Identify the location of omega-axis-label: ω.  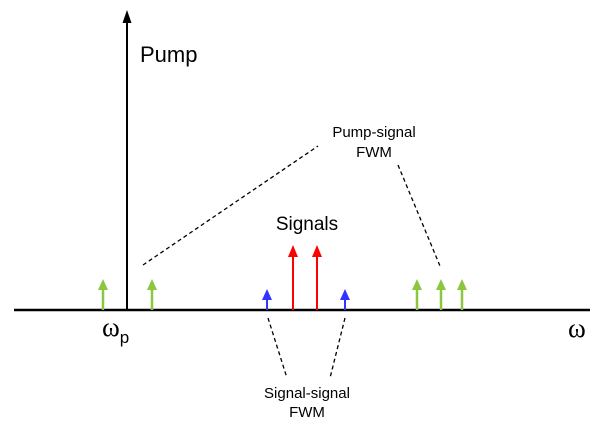
(577, 328).